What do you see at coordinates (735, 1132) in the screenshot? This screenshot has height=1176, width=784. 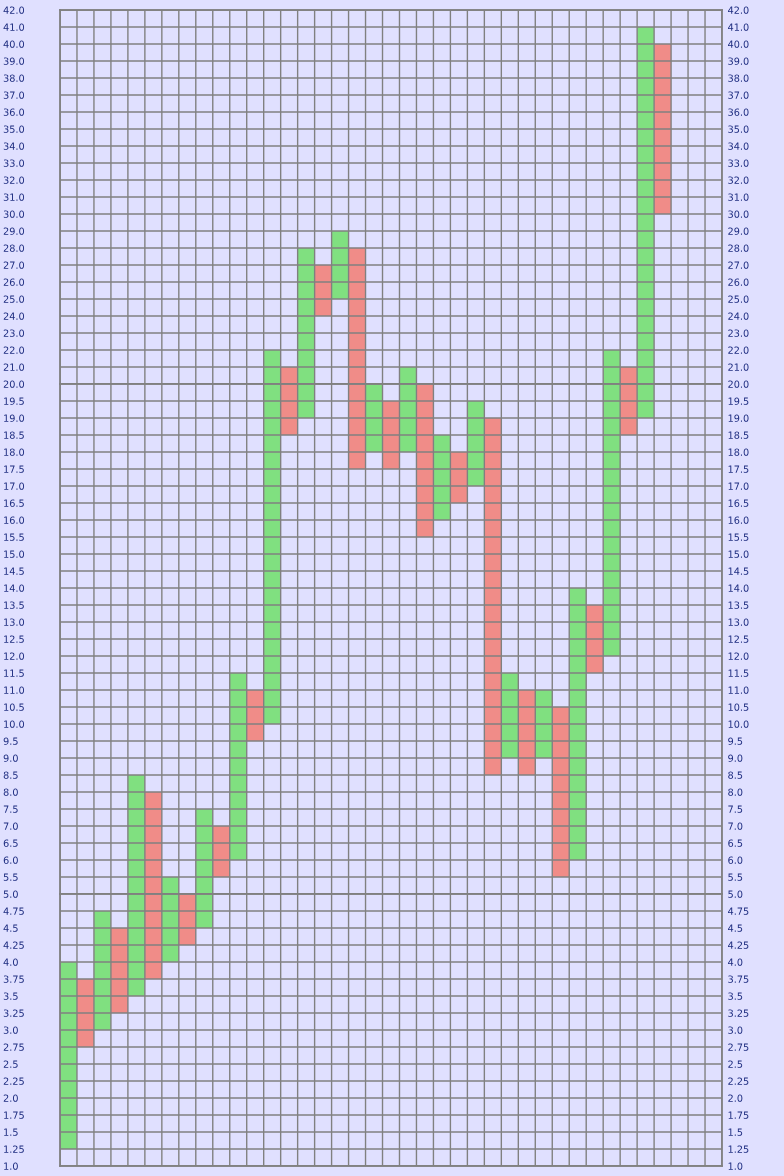 I see `y2-tick-label: 1.5` at bounding box center [735, 1132].